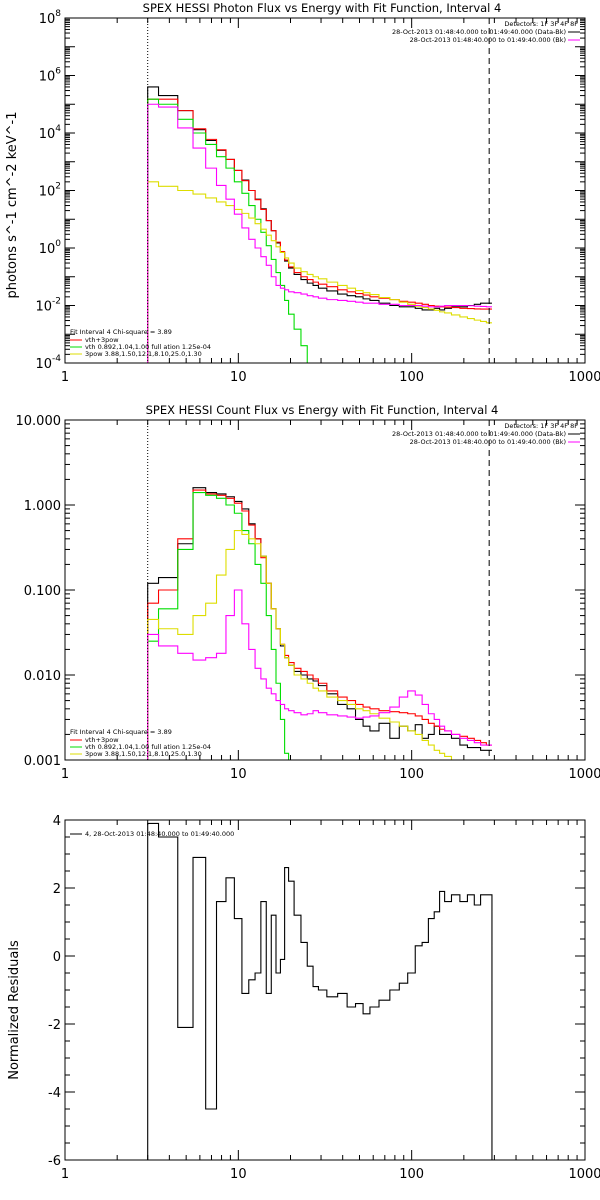 This screenshot has width=600, height=1200. Describe the element at coordinates (121, 732) in the screenshot. I see `count-flux-fit-interval-label: Fit Interval 4 Chi-square = 3.89` at that location.